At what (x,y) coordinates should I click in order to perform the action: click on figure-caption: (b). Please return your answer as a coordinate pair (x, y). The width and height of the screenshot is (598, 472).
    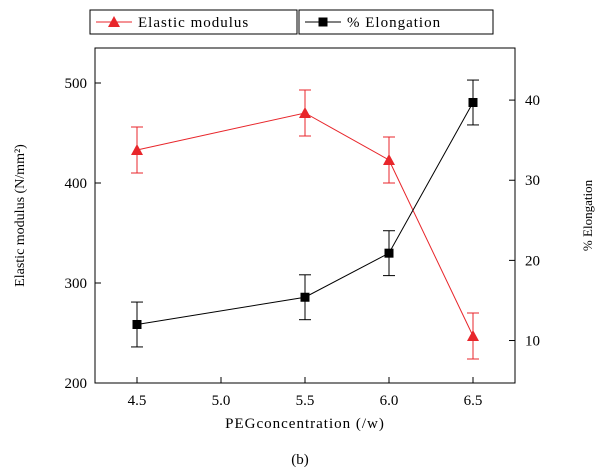
    Looking at the image, I should click on (300, 460).